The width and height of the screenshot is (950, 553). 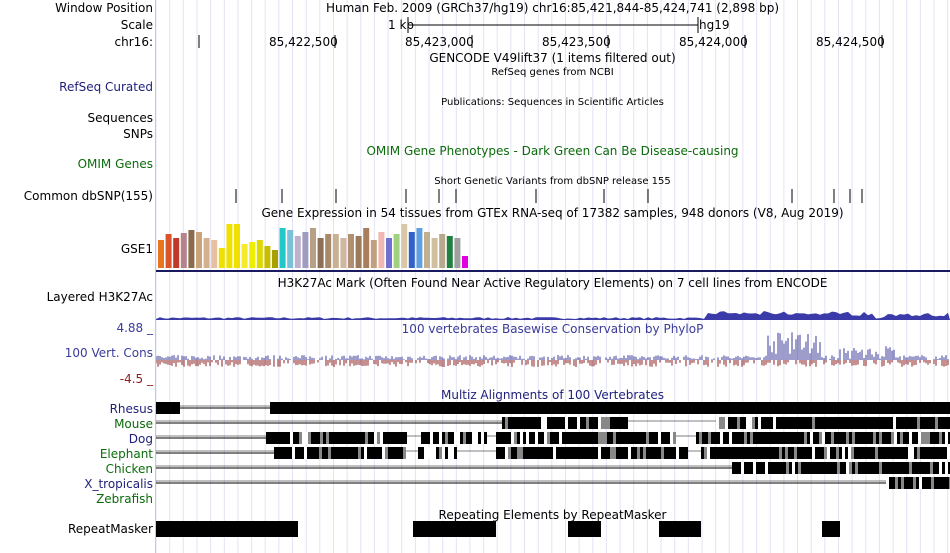 What do you see at coordinates (313, 246) in the screenshot?
I see `gtex-expression-bars` at bounding box center [313, 246].